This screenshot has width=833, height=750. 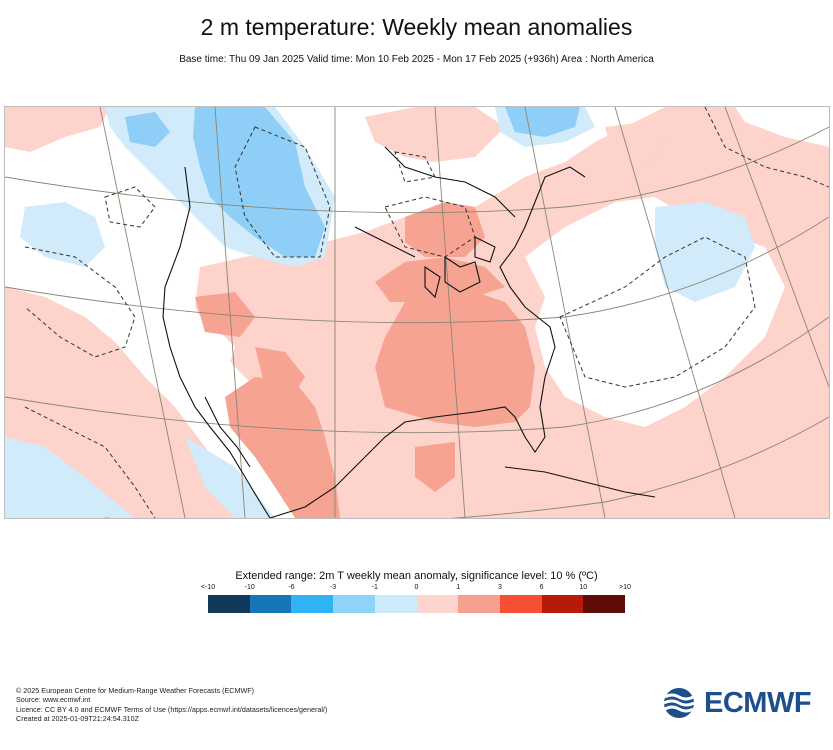 I want to click on legend-tick: >10, so click(x=625, y=587).